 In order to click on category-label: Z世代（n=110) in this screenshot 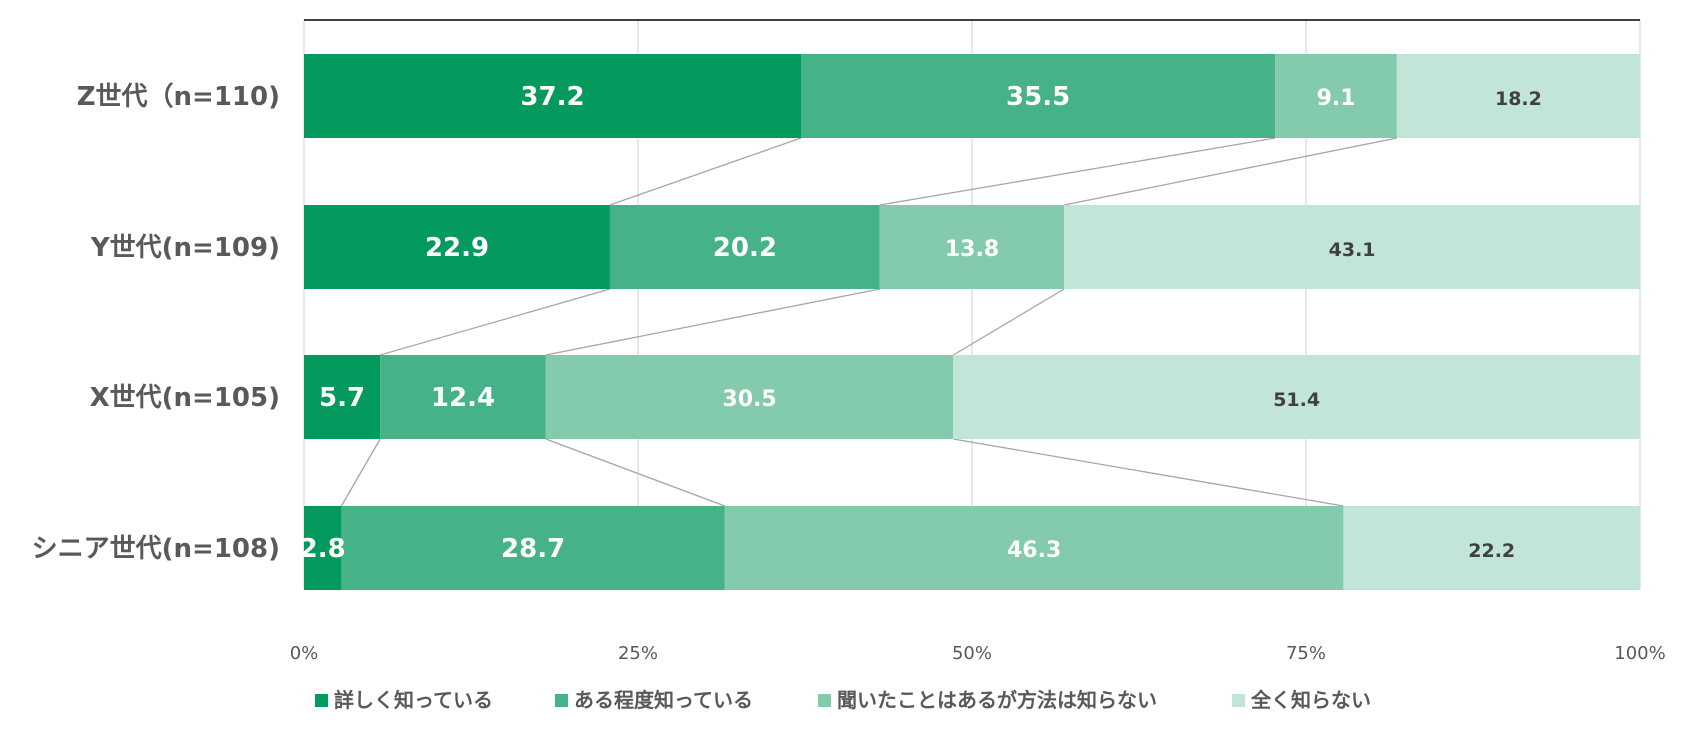, I will do `click(178, 97)`.